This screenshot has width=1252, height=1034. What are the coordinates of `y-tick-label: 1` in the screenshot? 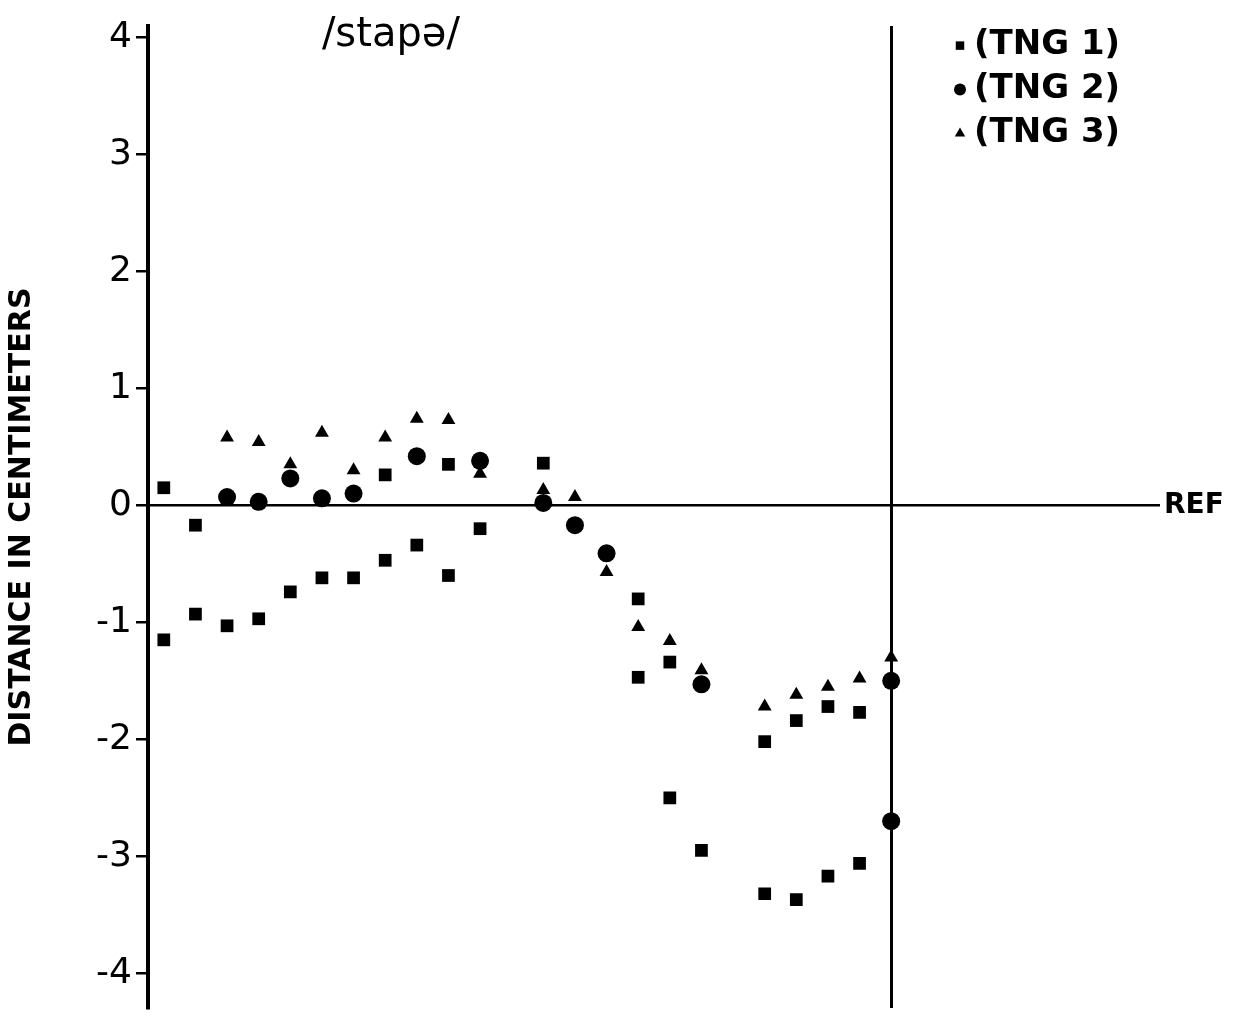 It's located at (120, 385).